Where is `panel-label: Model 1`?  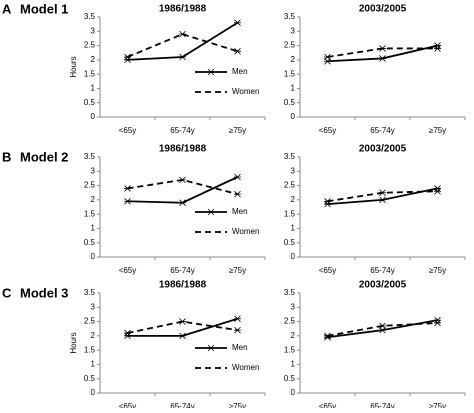 panel-label: Model 1 is located at coordinates (44, 8).